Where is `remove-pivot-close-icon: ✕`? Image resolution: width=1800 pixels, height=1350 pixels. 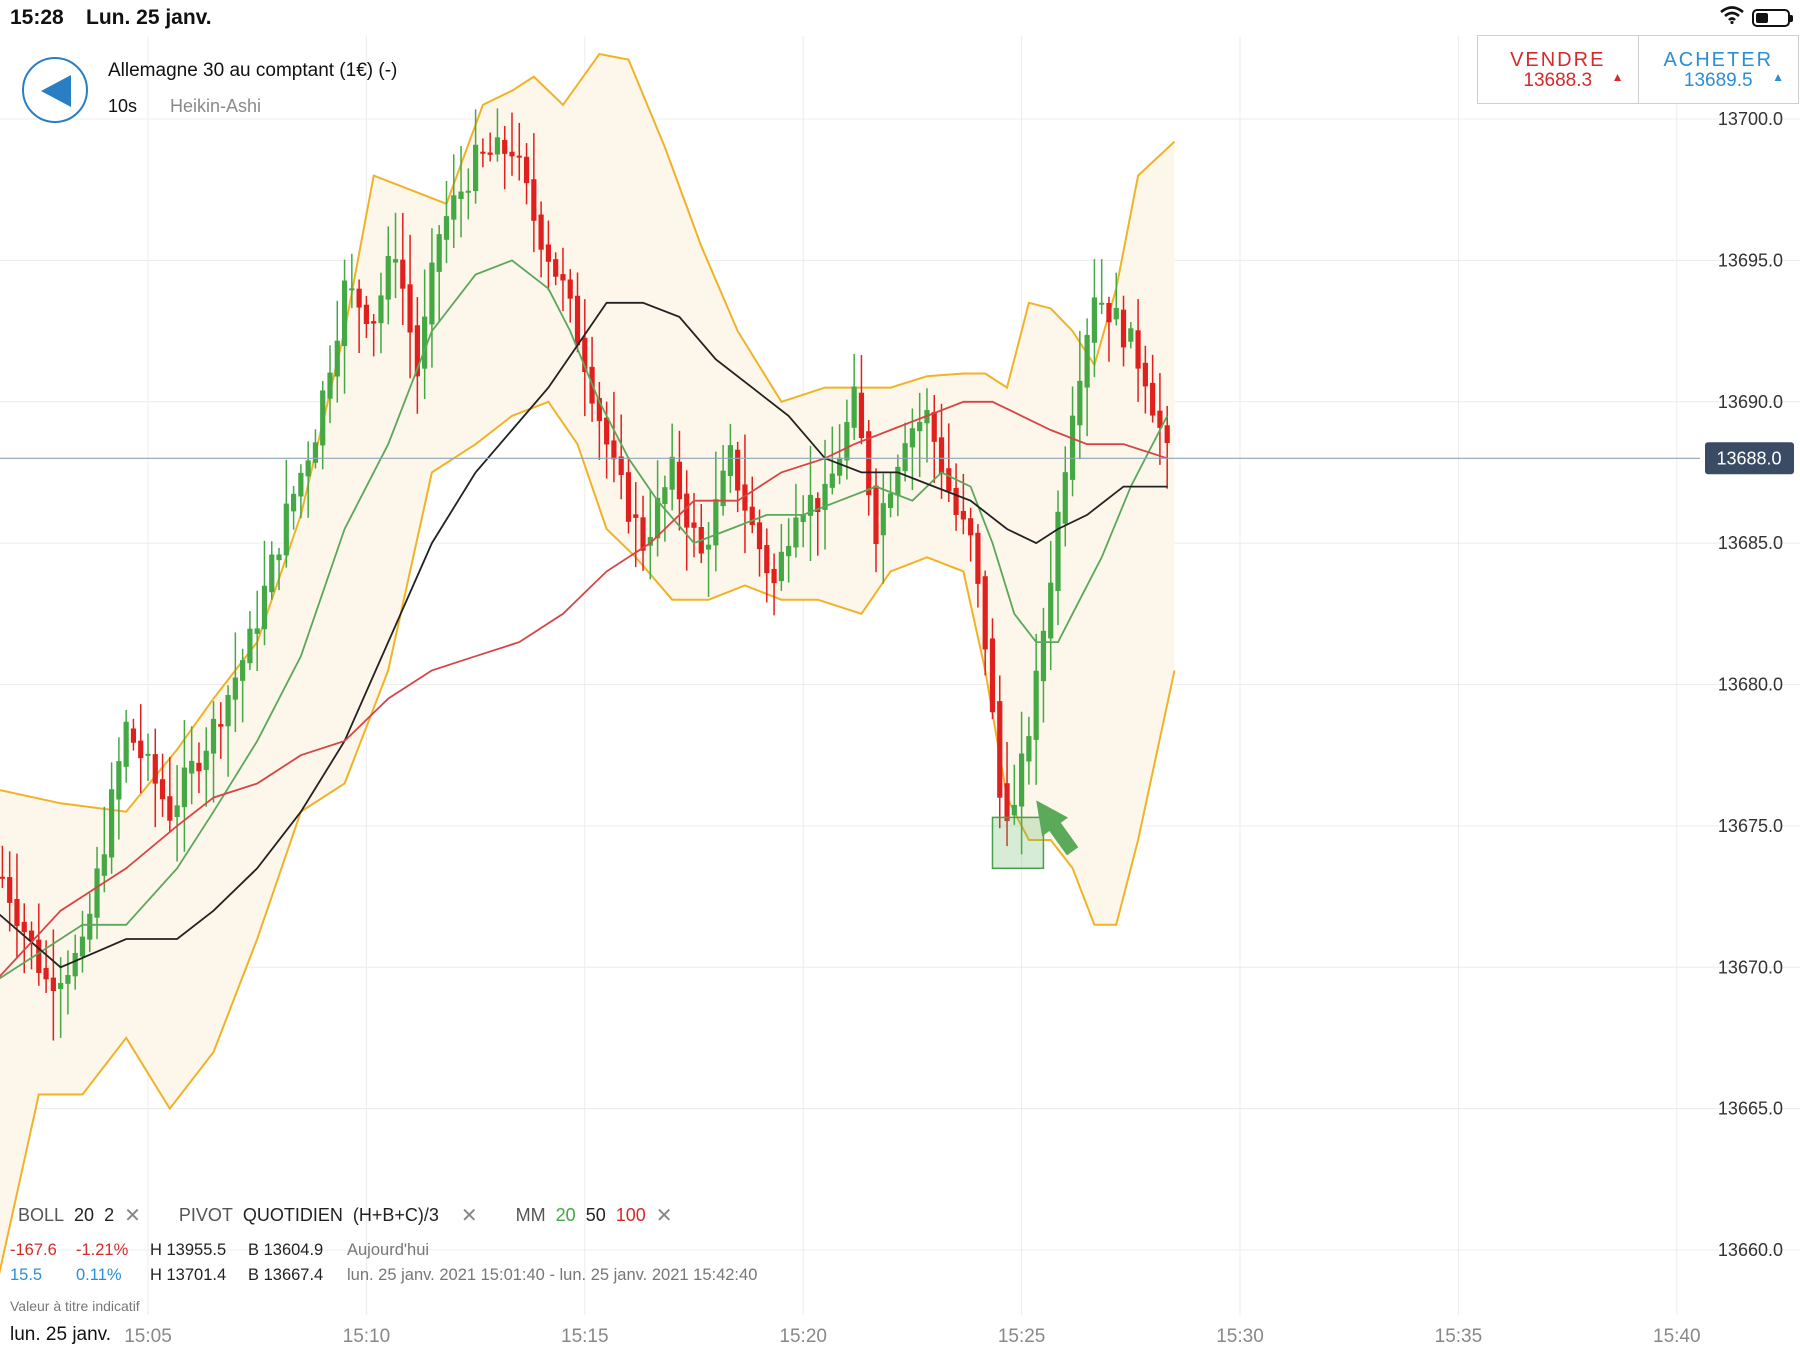 remove-pivot-close-icon: ✕ is located at coordinates (469, 1216).